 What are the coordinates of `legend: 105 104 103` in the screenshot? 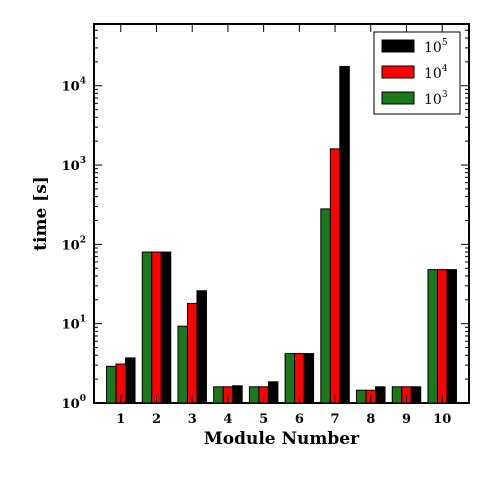 It's located at (417, 73).